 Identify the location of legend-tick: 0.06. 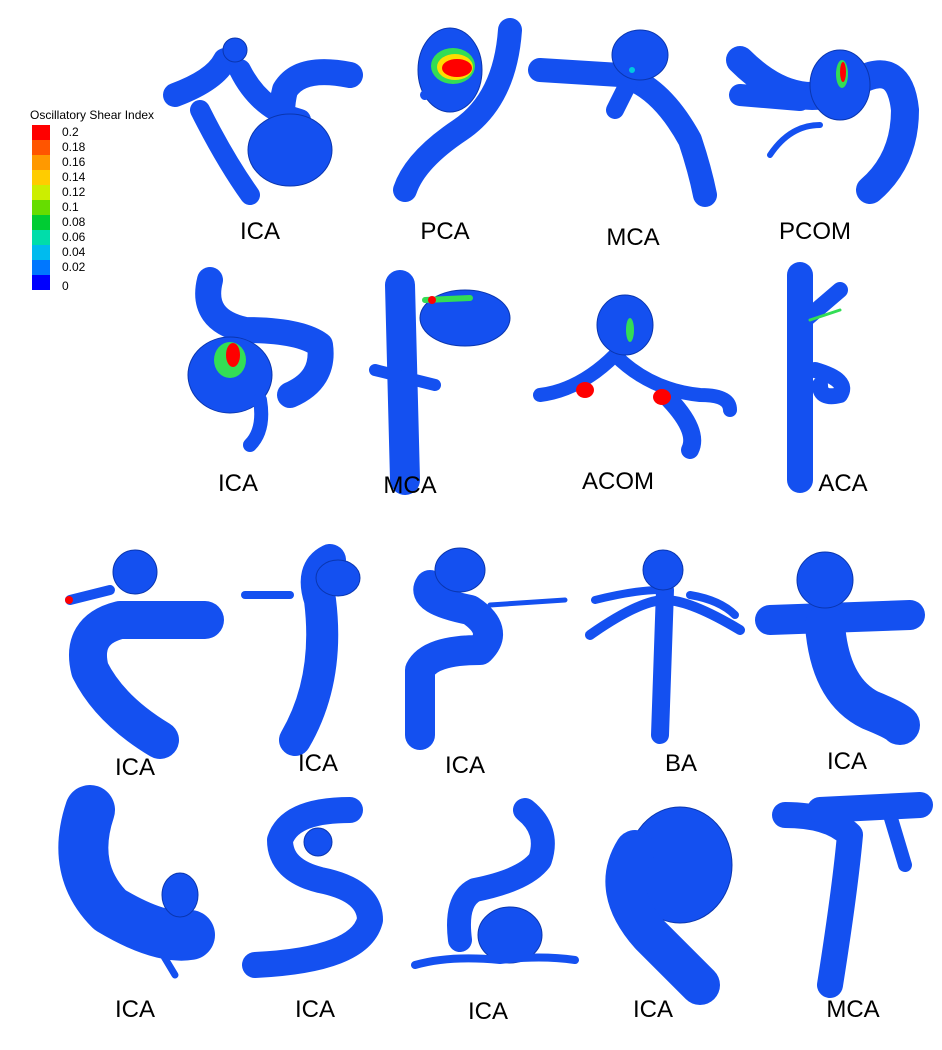
(74, 237).